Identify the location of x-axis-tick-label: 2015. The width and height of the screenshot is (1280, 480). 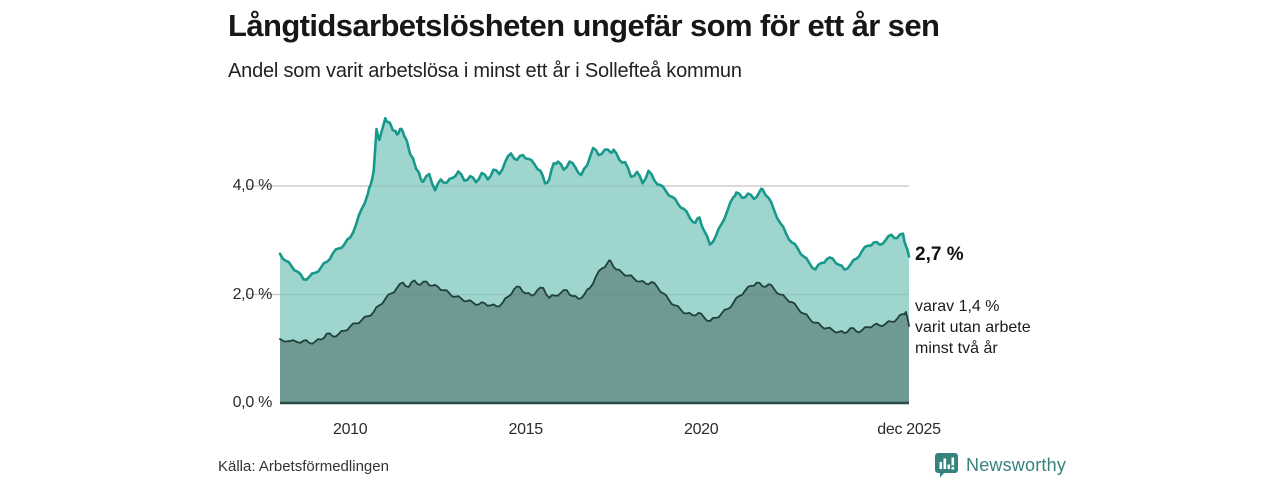
(525, 429).